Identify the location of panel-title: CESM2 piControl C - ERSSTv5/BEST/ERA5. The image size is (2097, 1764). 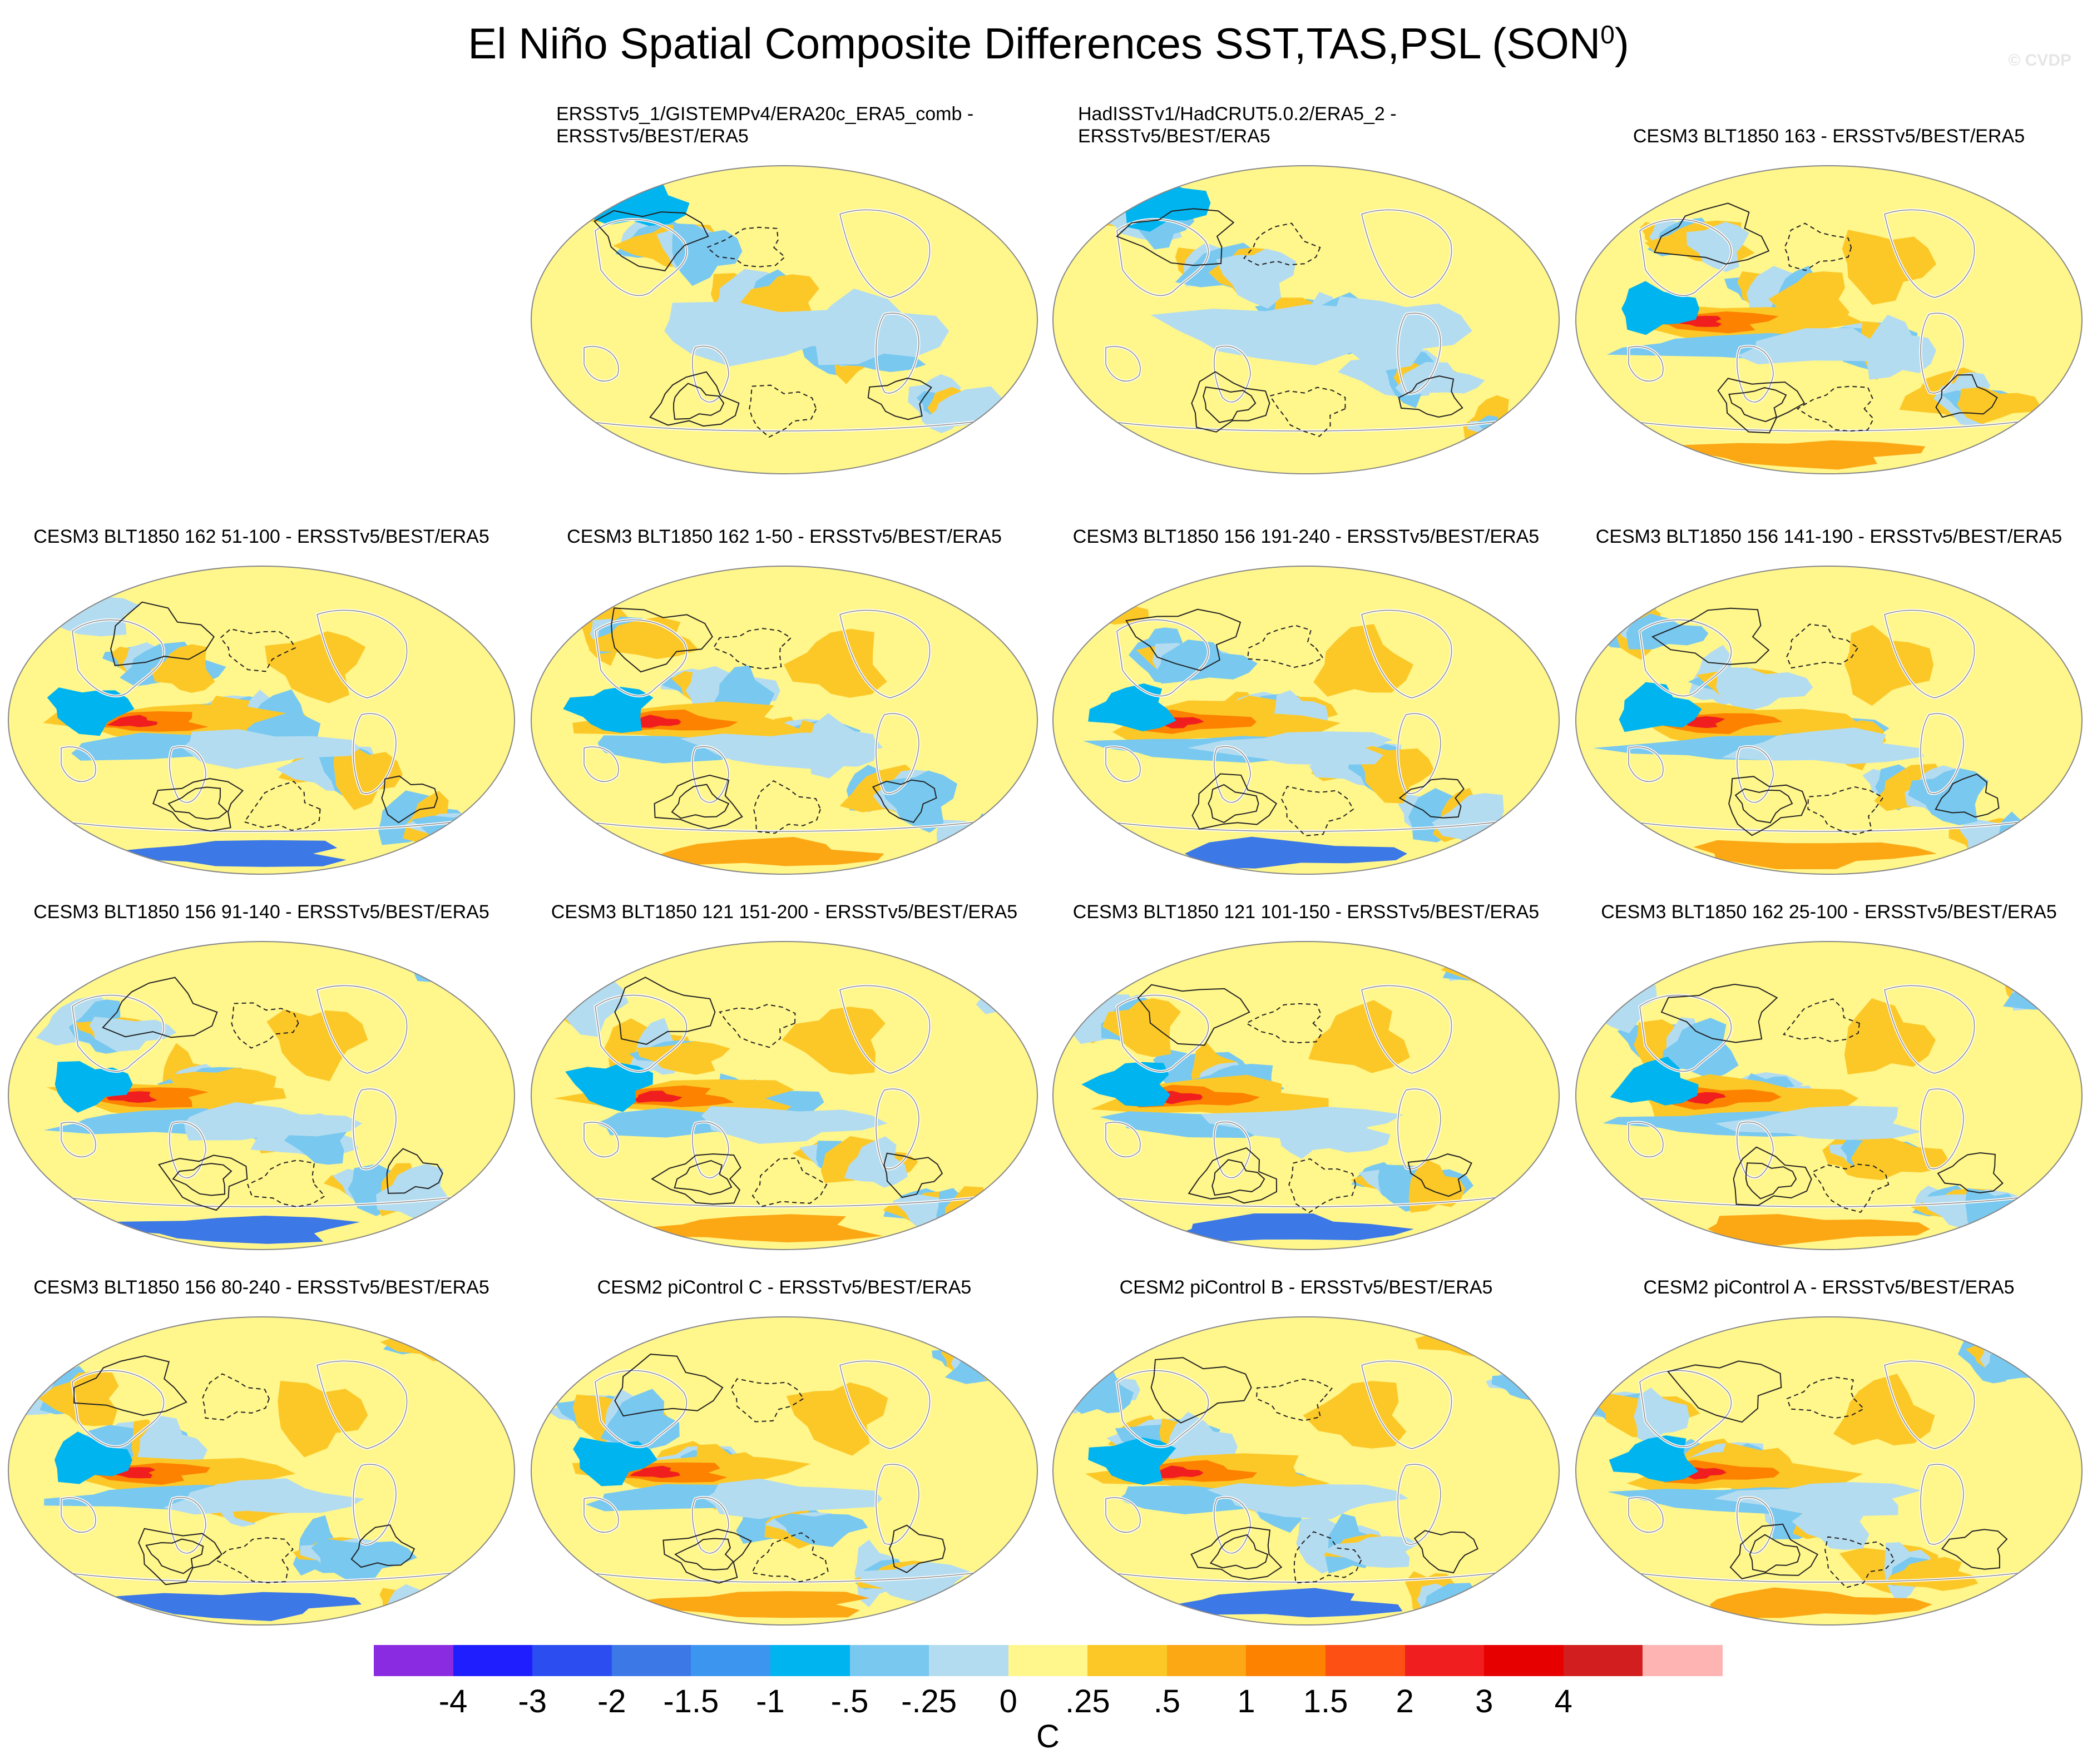
(784, 1287).